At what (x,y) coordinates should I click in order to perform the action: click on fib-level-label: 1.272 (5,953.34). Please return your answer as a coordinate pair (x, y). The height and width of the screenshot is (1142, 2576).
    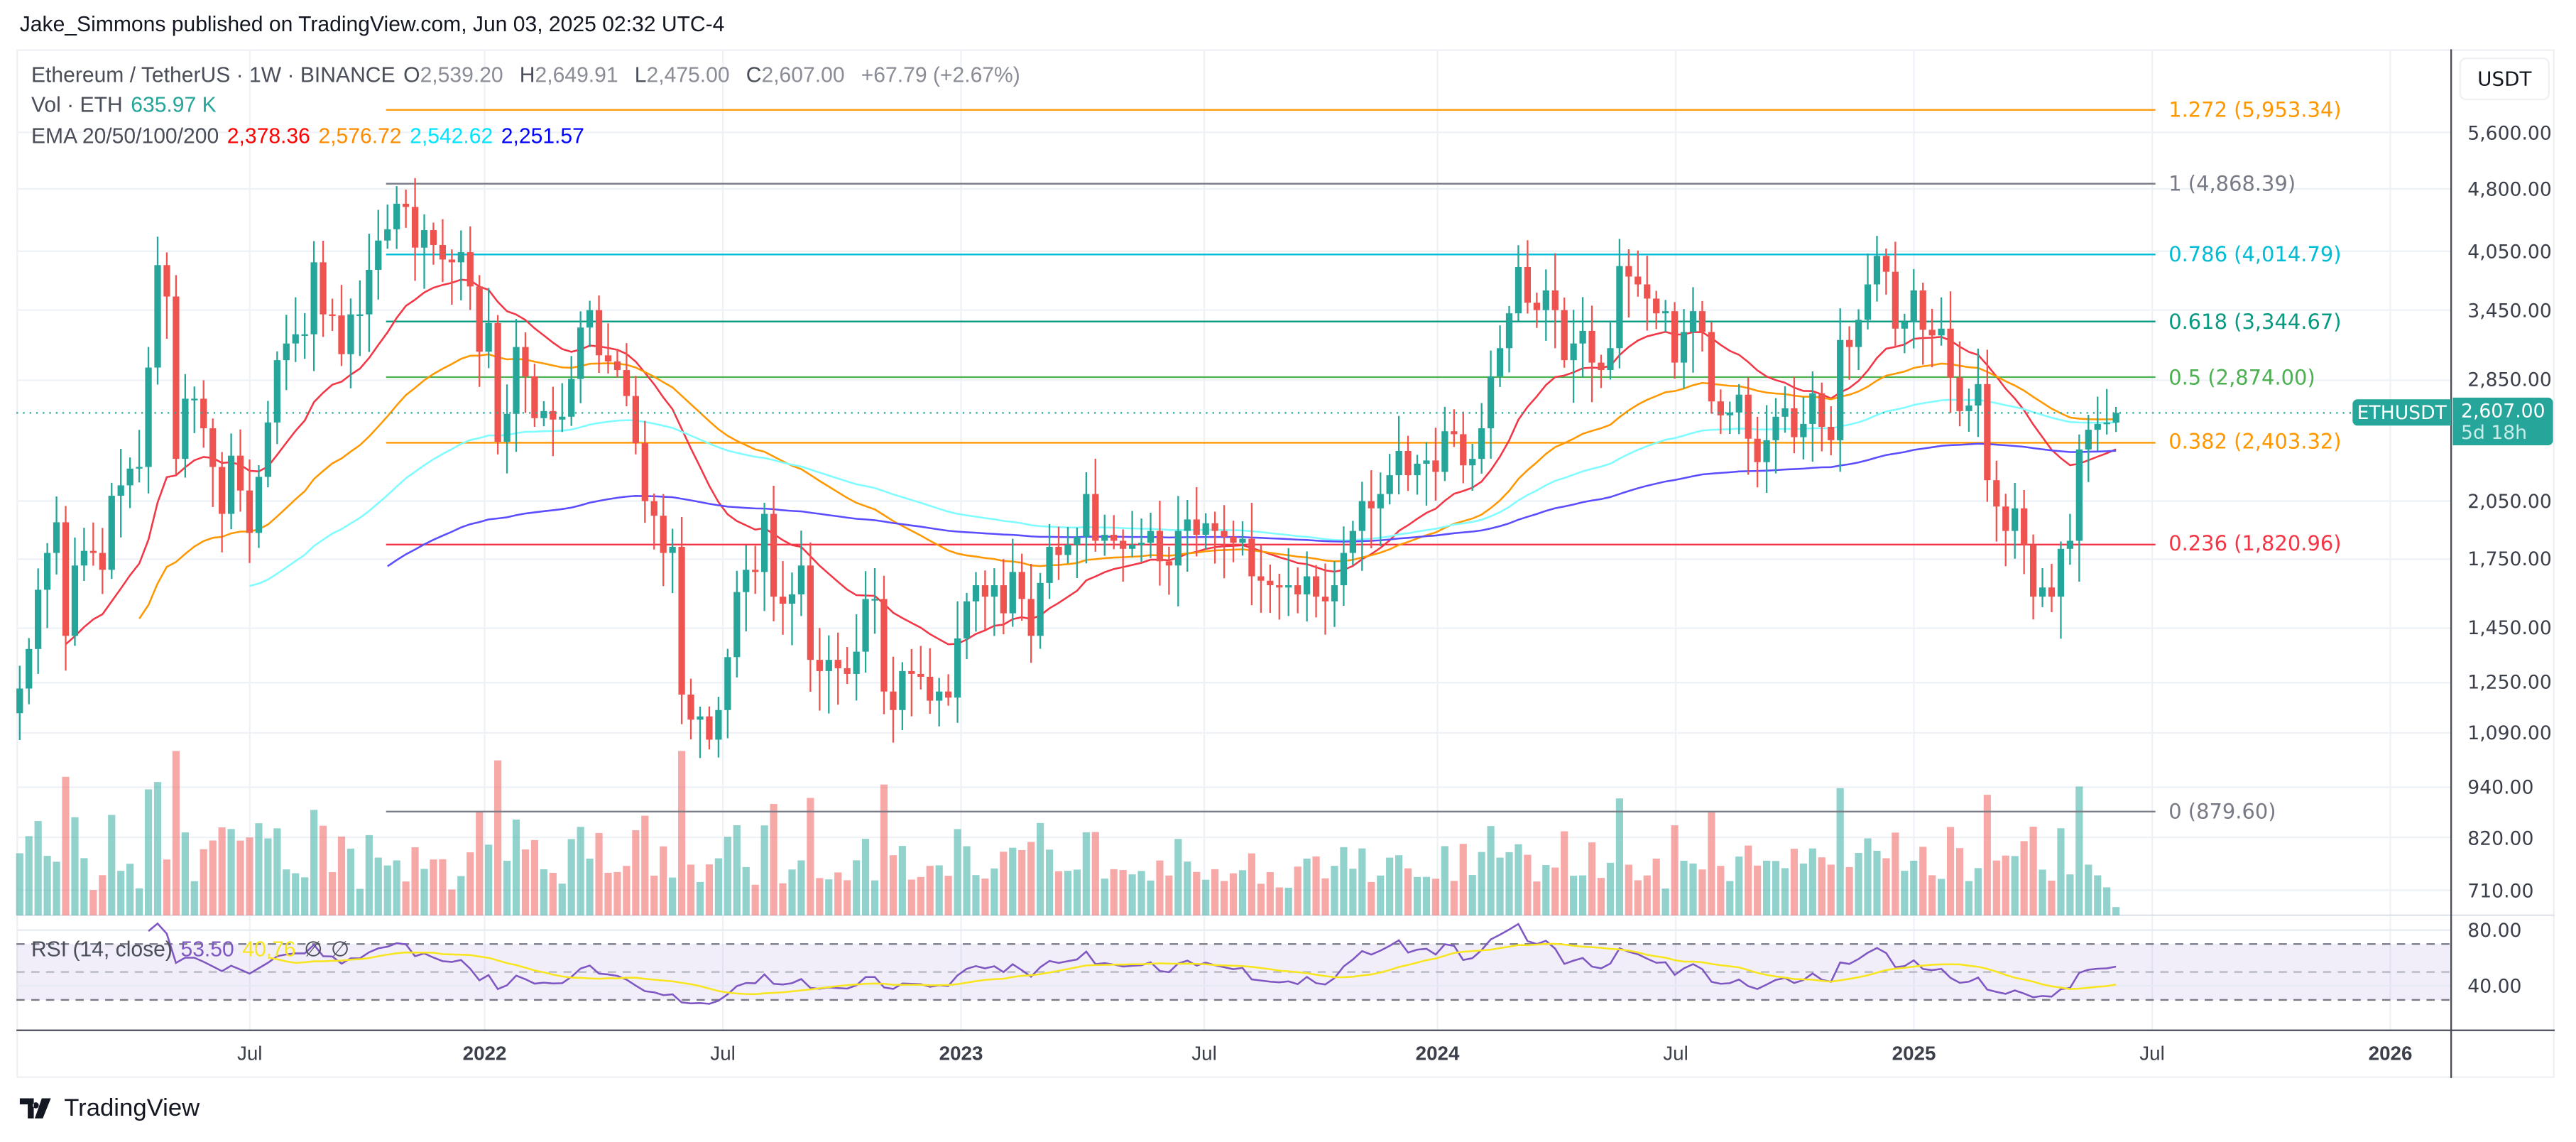
    Looking at the image, I should click on (2255, 109).